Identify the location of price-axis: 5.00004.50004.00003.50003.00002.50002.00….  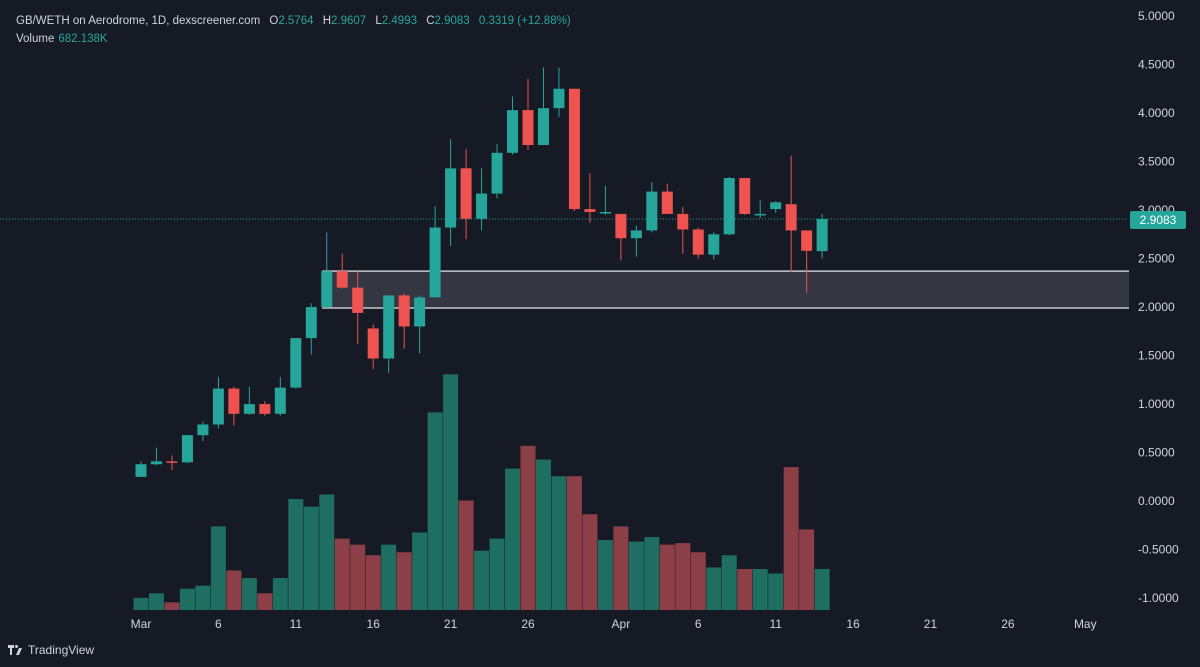
(1158, 307).